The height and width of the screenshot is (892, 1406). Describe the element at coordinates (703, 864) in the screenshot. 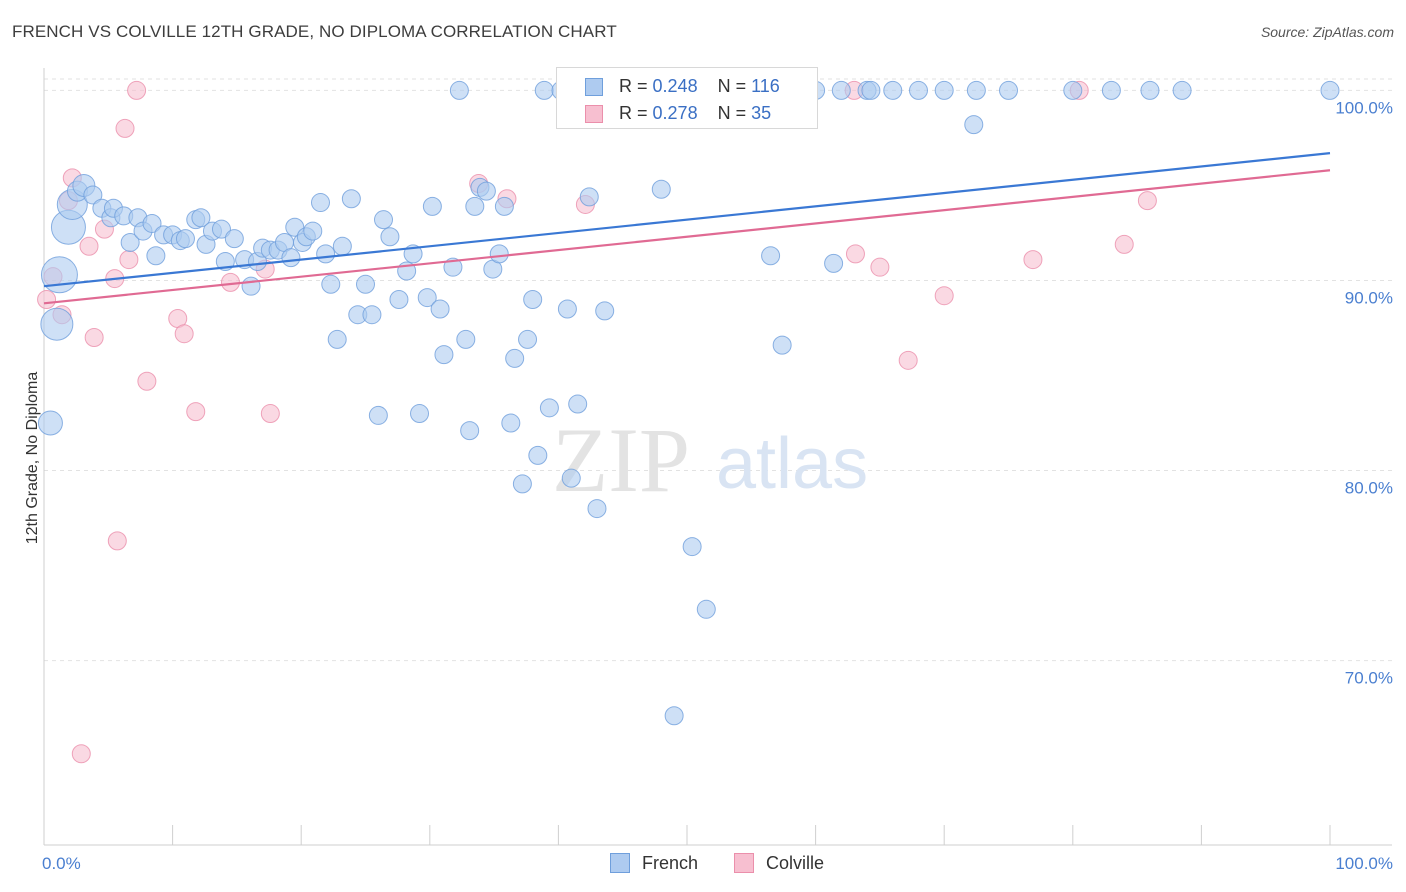

I see `series-legend: French Colville` at that location.